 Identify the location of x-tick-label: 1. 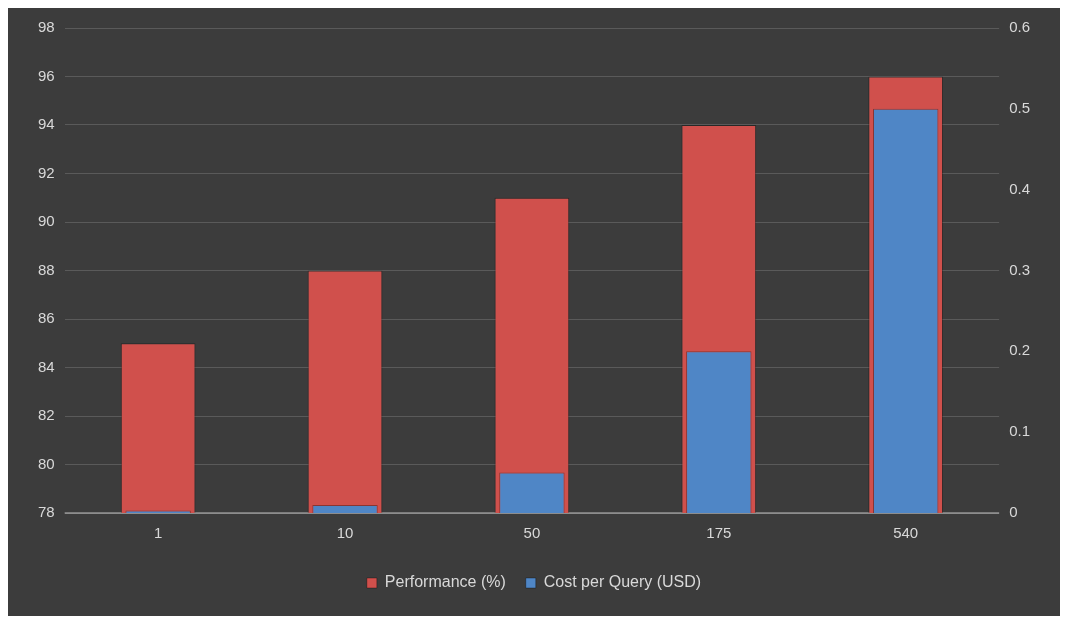
(158, 533).